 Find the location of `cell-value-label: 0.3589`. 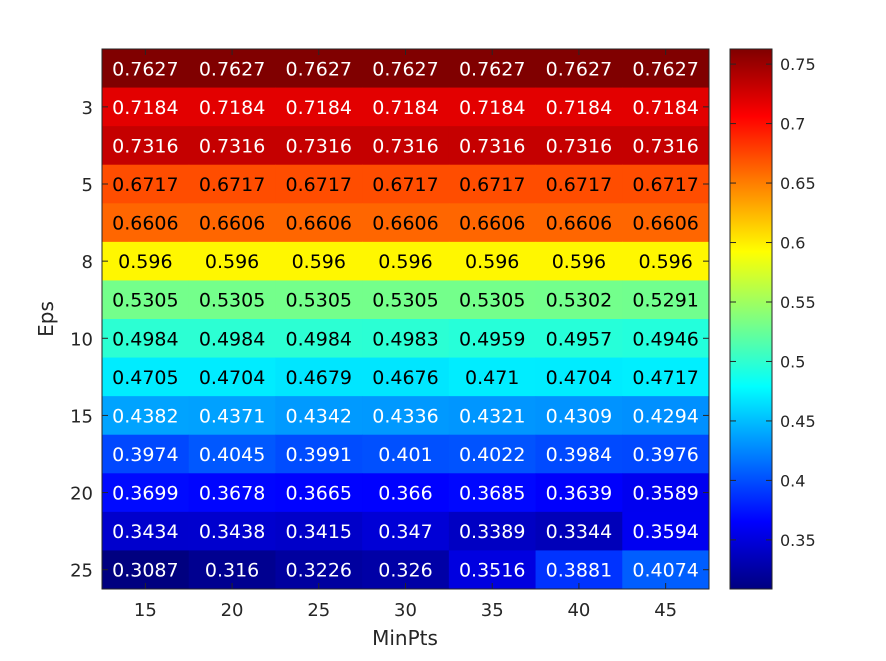

cell-value-label: 0.3589 is located at coordinates (665, 494).